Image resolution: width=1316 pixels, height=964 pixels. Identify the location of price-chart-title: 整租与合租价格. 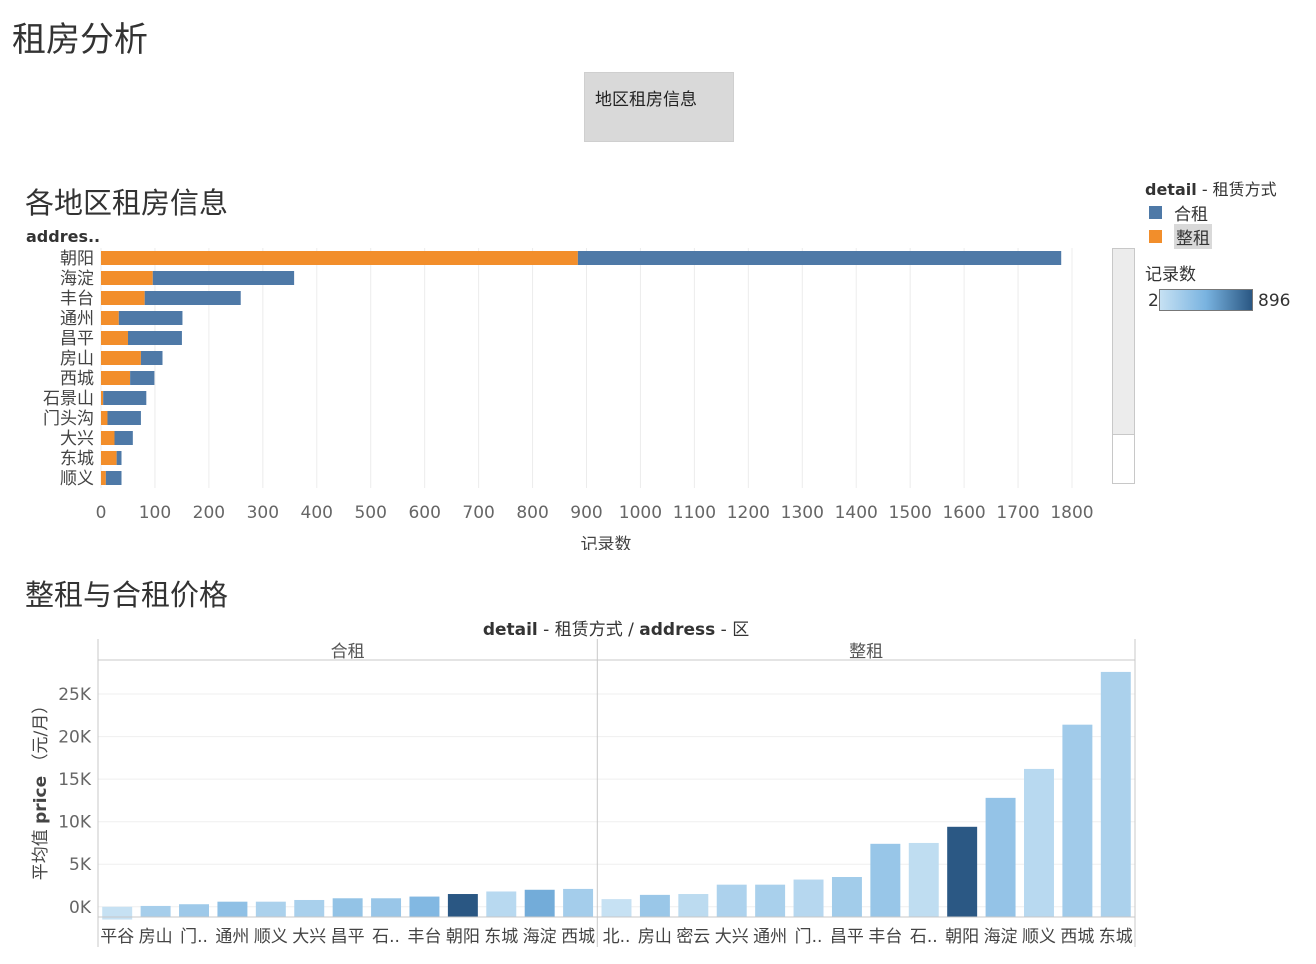
(127, 595).